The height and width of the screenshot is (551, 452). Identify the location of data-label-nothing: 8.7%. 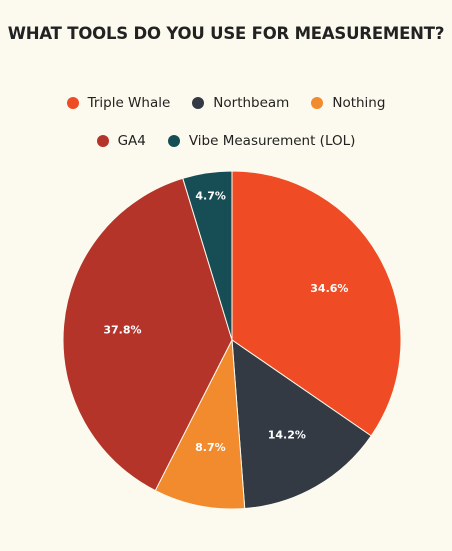
(210, 447).